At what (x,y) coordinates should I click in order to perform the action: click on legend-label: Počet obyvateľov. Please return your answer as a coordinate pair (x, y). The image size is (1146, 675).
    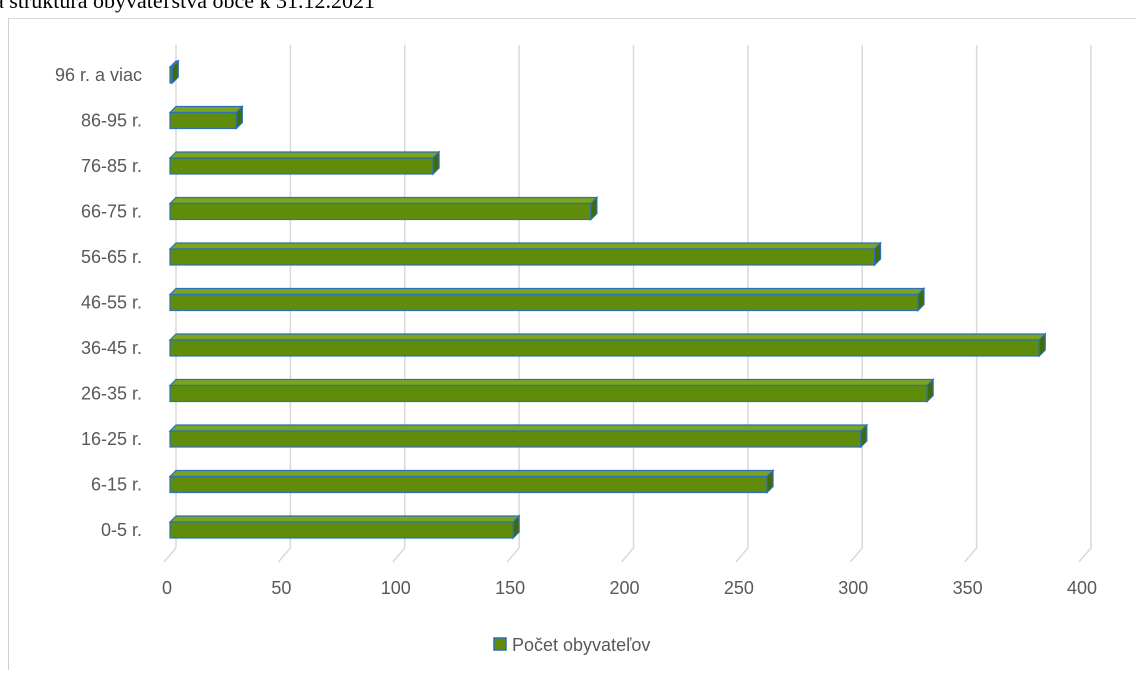
    Looking at the image, I should click on (581, 645).